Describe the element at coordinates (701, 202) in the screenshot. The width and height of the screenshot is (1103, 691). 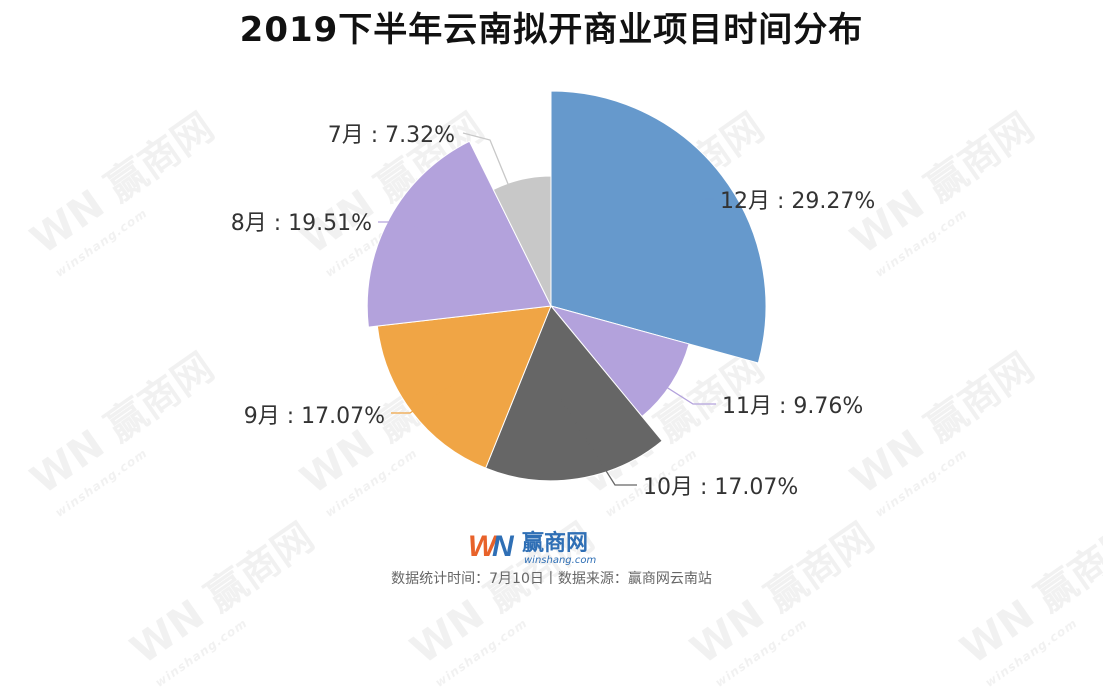
I see `leader-line-12月` at that location.